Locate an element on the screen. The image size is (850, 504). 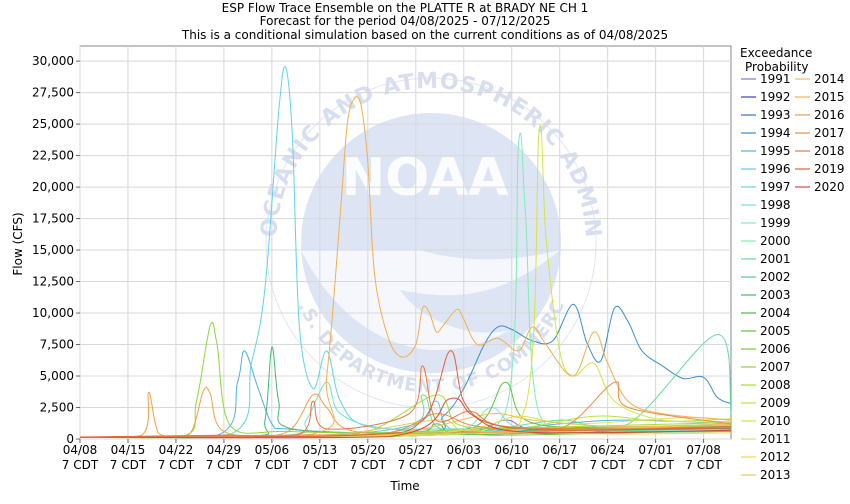
x-tick-label-date: 04/29 is located at coordinates (224, 450).